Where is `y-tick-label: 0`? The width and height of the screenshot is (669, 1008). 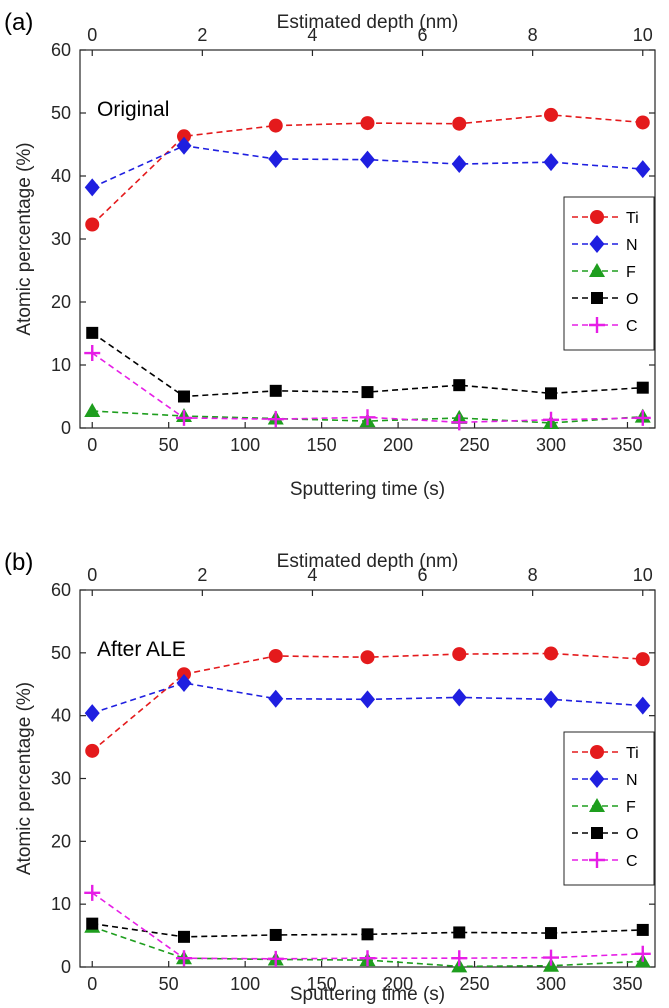
y-tick-label: 0 is located at coordinates (66, 428).